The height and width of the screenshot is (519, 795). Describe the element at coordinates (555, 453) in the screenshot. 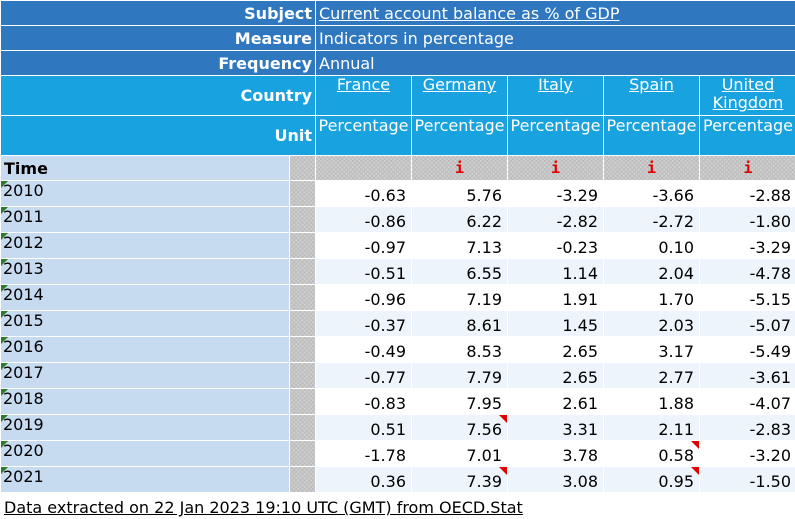

I see `value-cell: 3.78` at that location.